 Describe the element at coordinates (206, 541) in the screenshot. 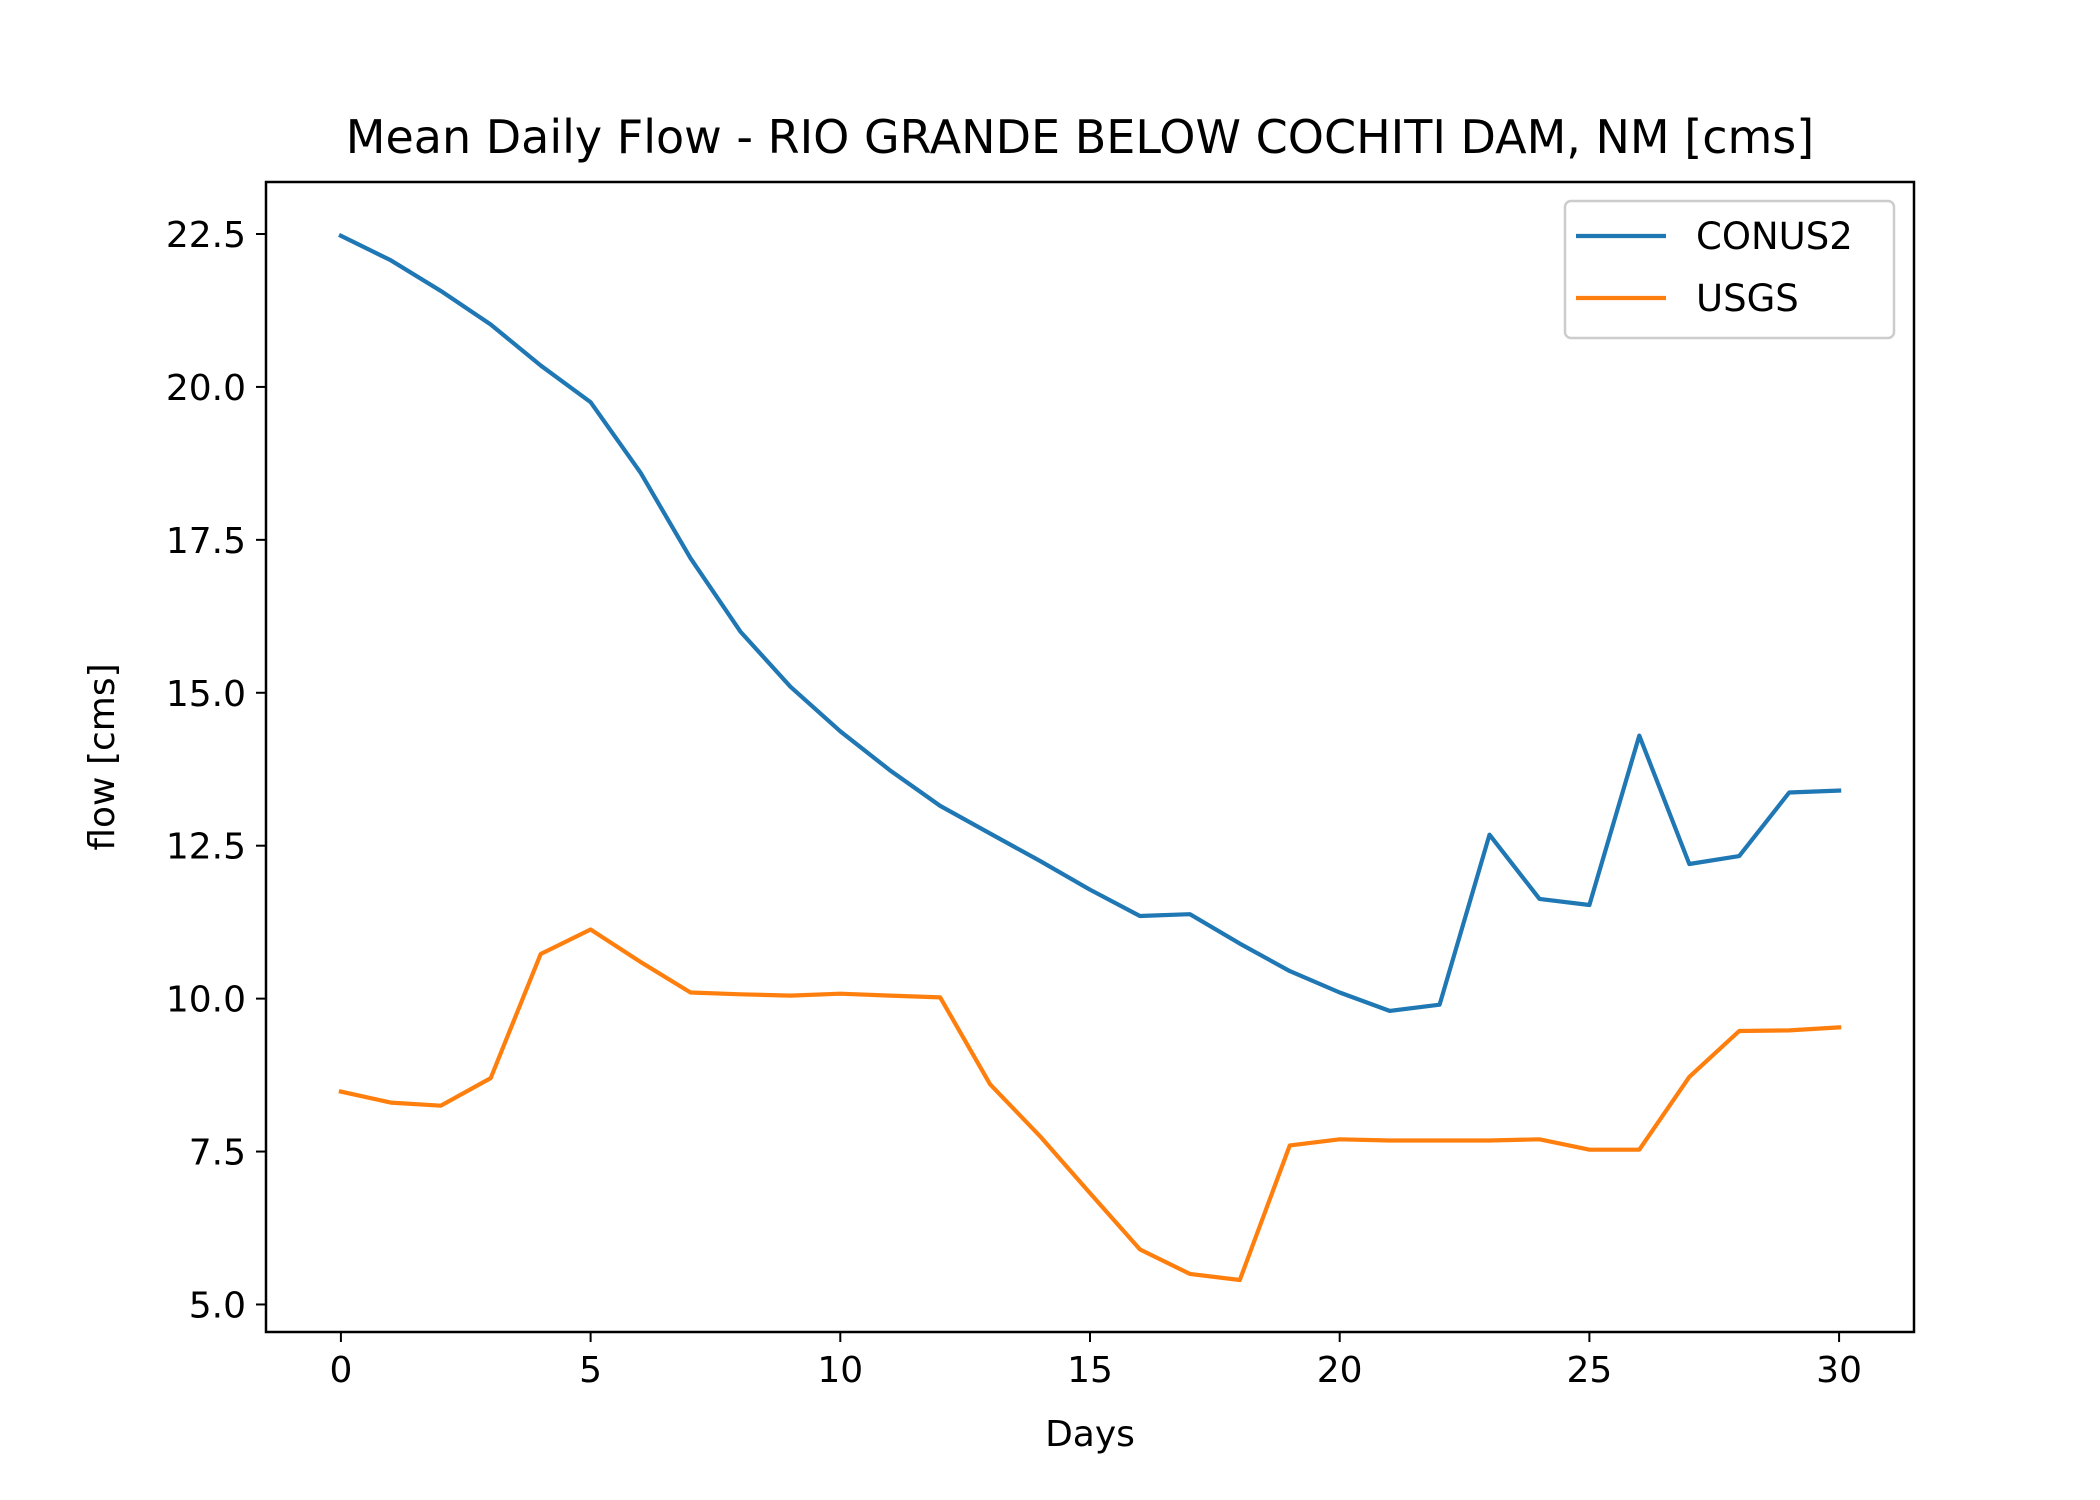

I see `y-tick-label: 17.5` at that location.